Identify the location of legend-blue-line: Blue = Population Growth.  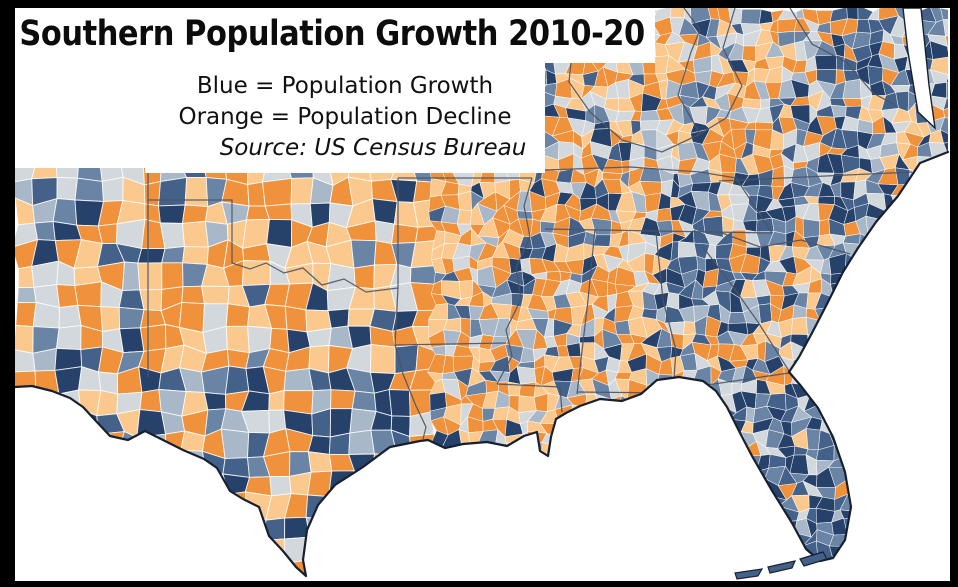
(345, 86).